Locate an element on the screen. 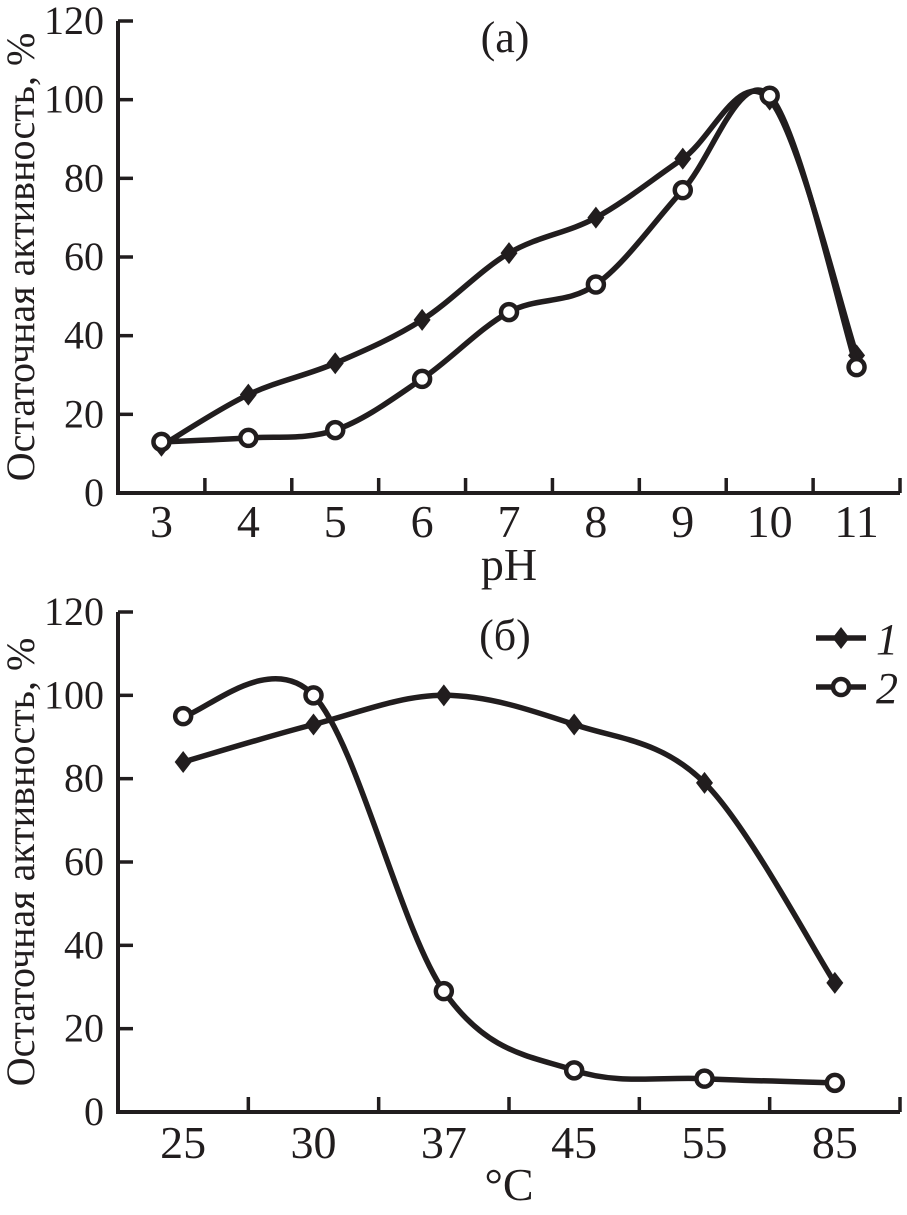 This screenshot has height=1215, width=907. x-tick-label: 7 is located at coordinates (509, 521).